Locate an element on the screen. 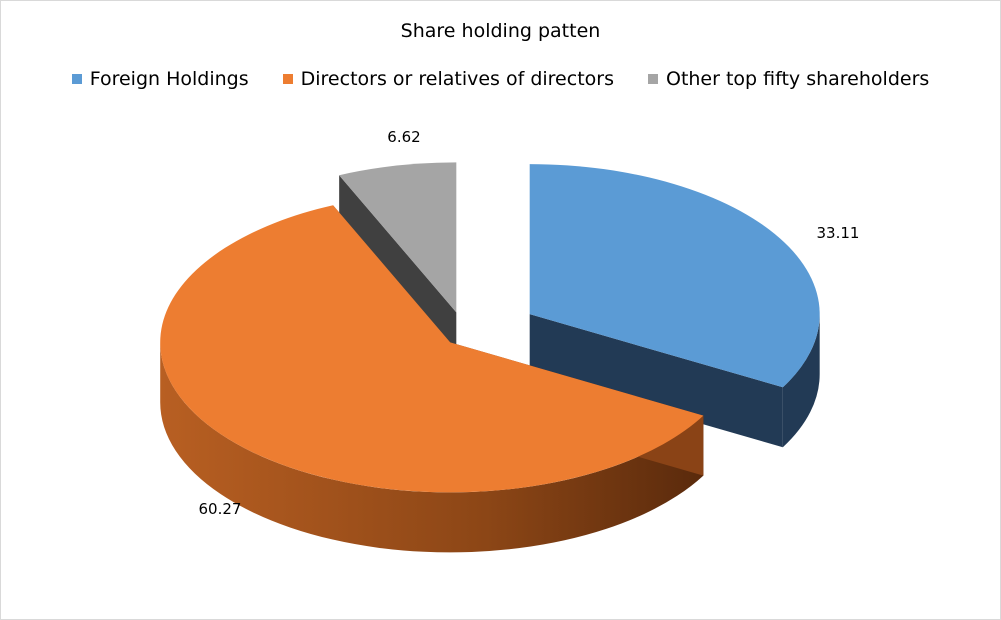  legend-item-directors: Directors or relatives of directors is located at coordinates (448, 79).